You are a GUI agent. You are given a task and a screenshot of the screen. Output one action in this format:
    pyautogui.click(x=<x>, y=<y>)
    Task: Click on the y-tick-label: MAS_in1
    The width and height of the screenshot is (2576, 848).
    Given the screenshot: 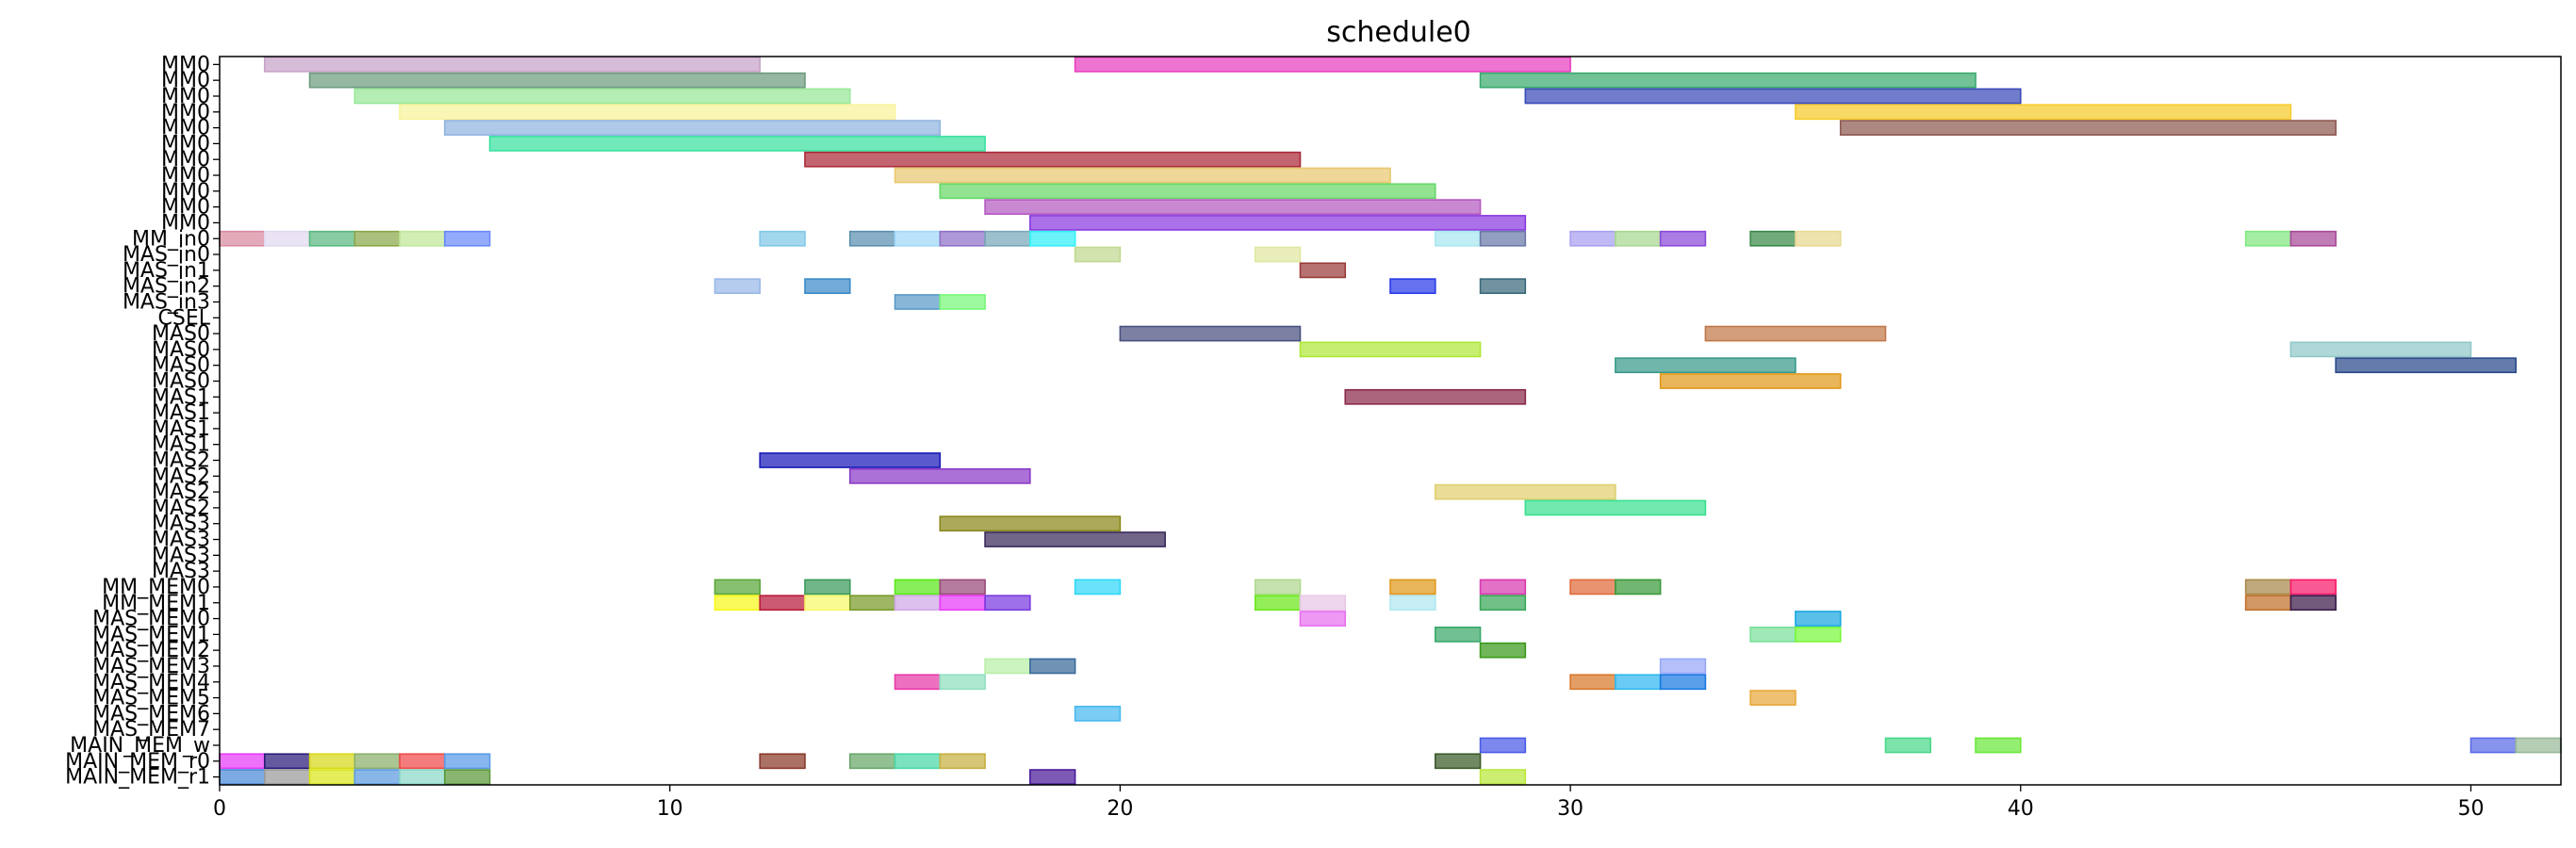 What is the action you would take?
    pyautogui.click(x=166, y=271)
    